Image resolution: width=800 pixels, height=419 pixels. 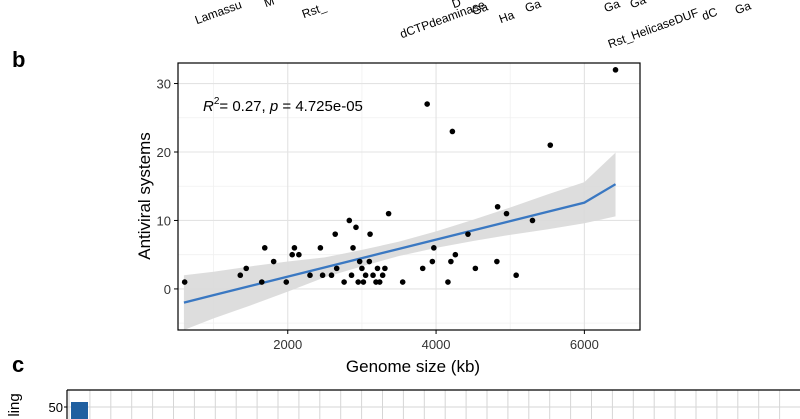 What do you see at coordinates (19, 59) in the screenshot?
I see `panel-label-b: b` at bounding box center [19, 59].